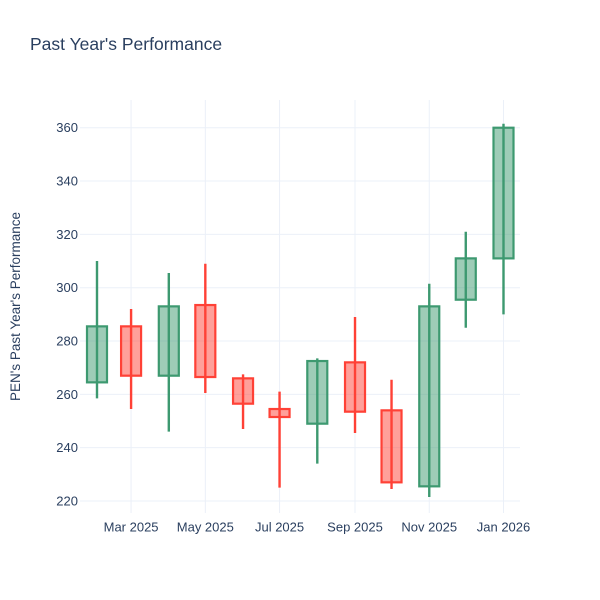 This screenshot has width=600, height=600. I want to click on y-tick-label: 320, so click(67, 234).